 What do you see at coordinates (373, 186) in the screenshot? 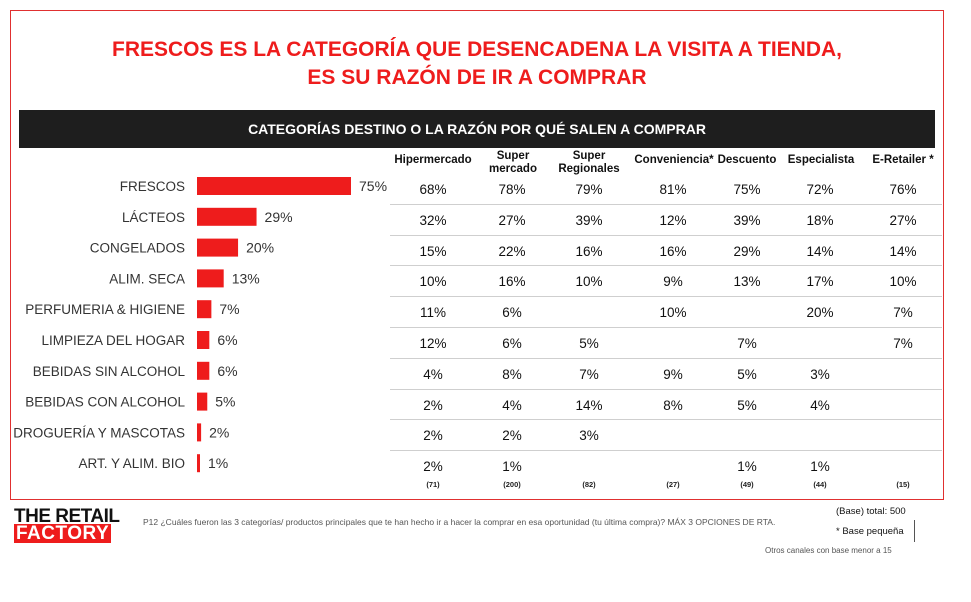
I see `bar-value-label: 75%` at bounding box center [373, 186].